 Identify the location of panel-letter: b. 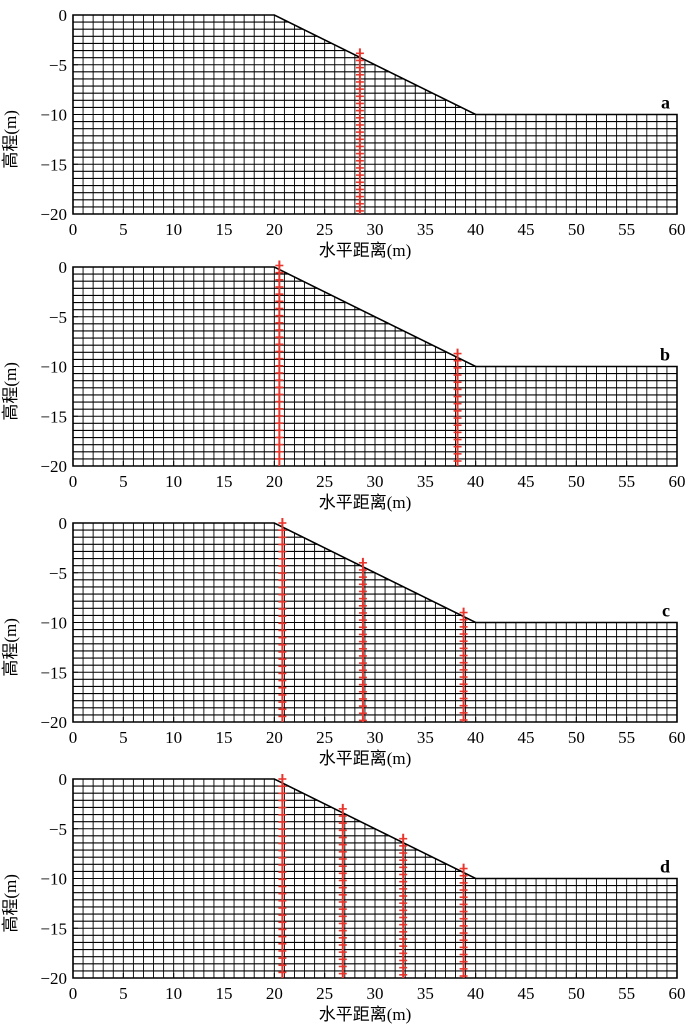
(665, 355).